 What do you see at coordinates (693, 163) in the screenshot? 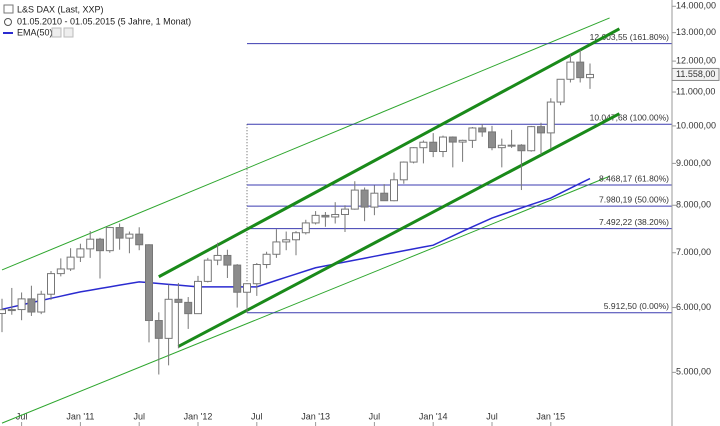
I see `y-tick-label: 9.000,00` at bounding box center [693, 163].